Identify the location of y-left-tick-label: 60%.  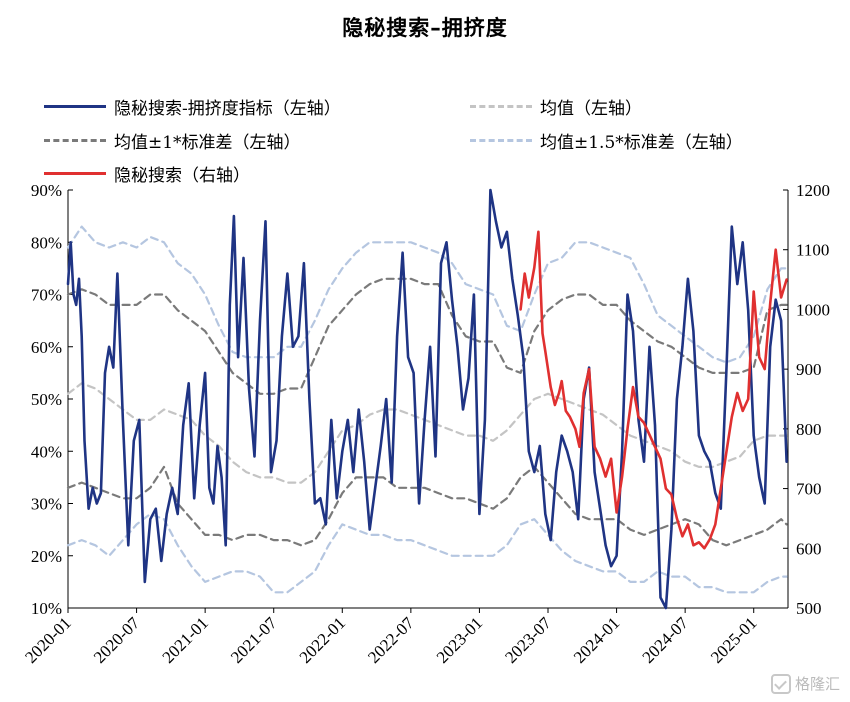
(46, 347).